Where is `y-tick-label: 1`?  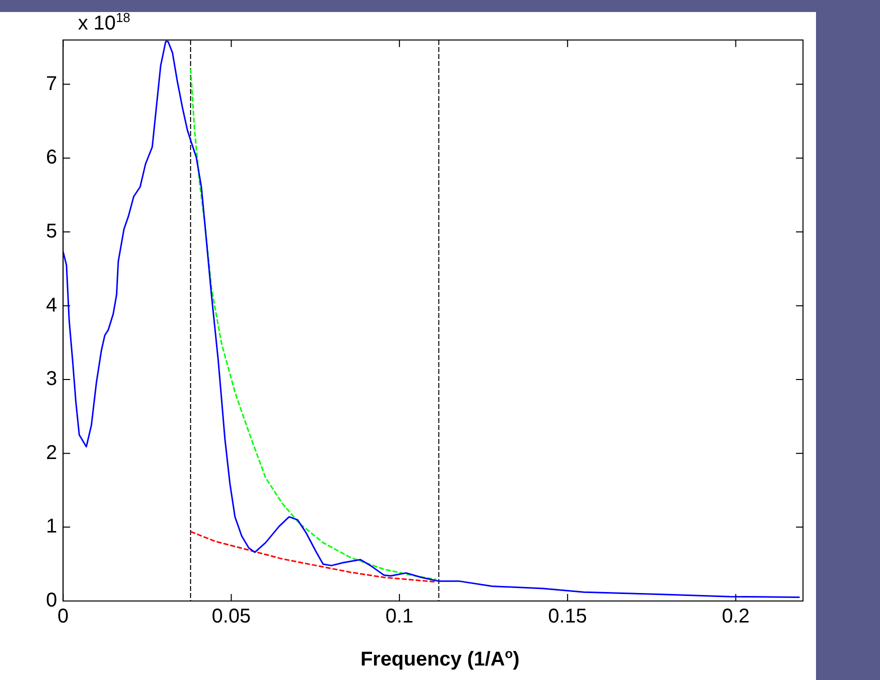
y-tick-label: 1 is located at coordinates (52, 527).